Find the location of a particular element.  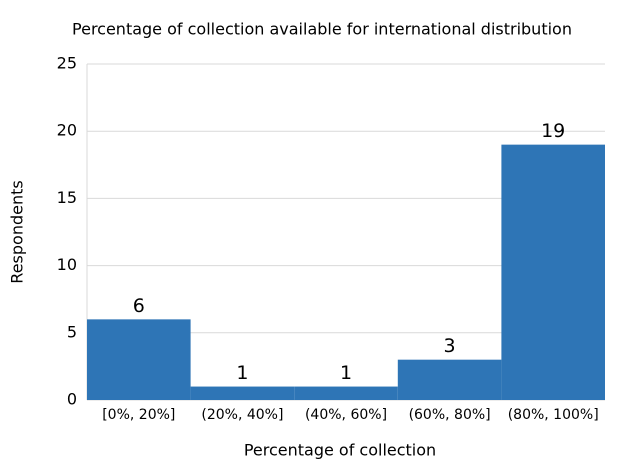

data-label: 3 is located at coordinates (450, 346).